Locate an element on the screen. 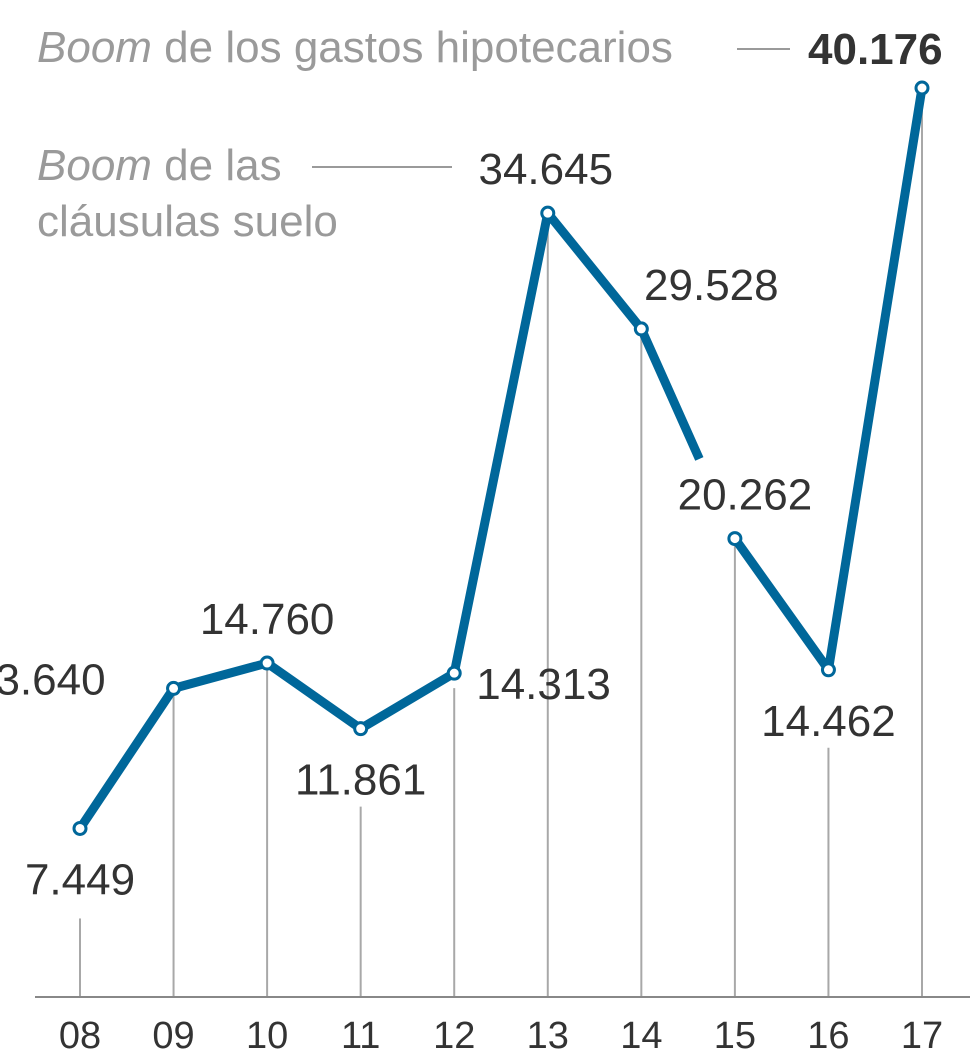 The width and height of the screenshot is (980, 1062). x-tick-08: 08 is located at coordinates (80, 1036).